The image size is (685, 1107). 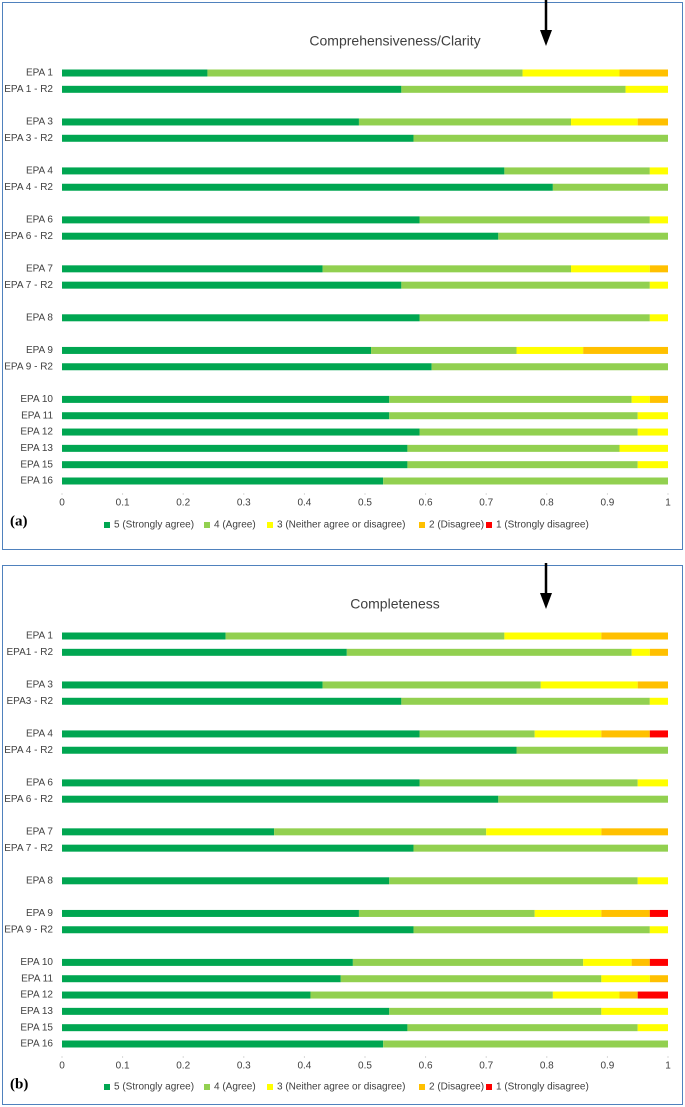 I want to click on y-tick-label: EPA 7, so click(x=39, y=831).